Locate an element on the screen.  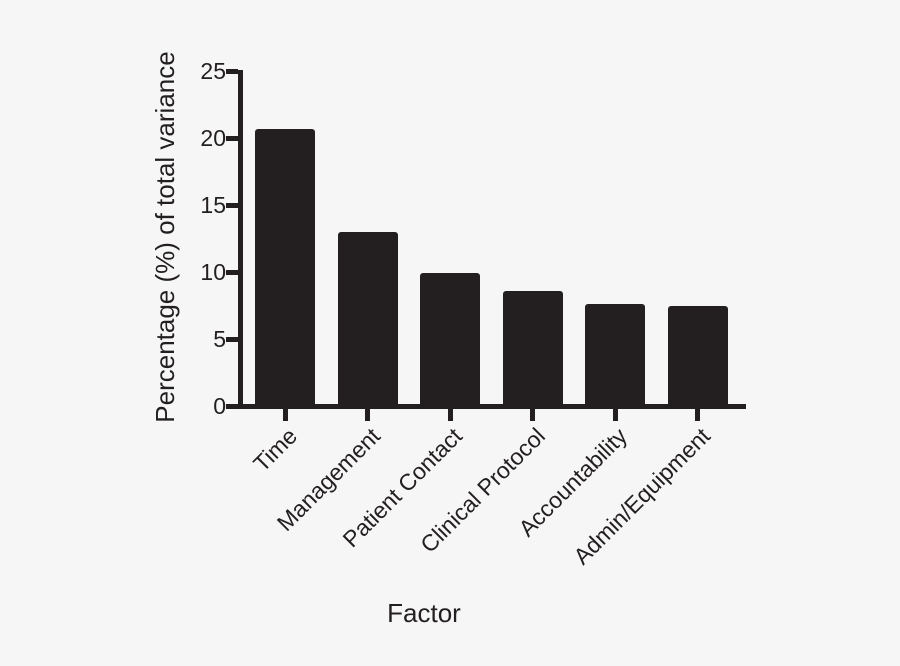
bar-management is located at coordinates (367, 319).